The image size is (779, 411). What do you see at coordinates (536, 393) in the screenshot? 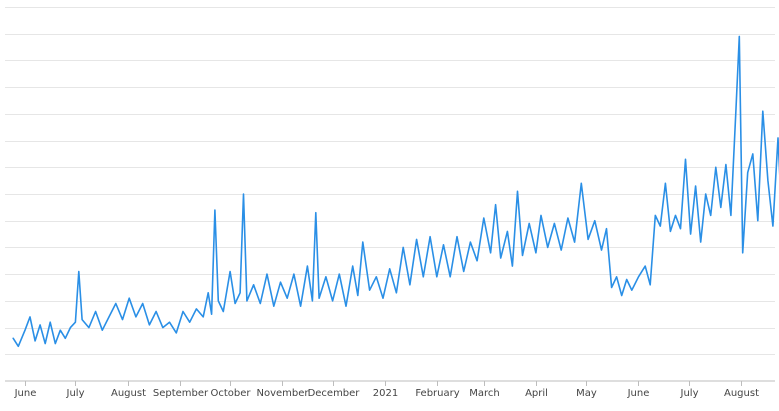
I see `x-tick-label-10: April` at bounding box center [536, 393].